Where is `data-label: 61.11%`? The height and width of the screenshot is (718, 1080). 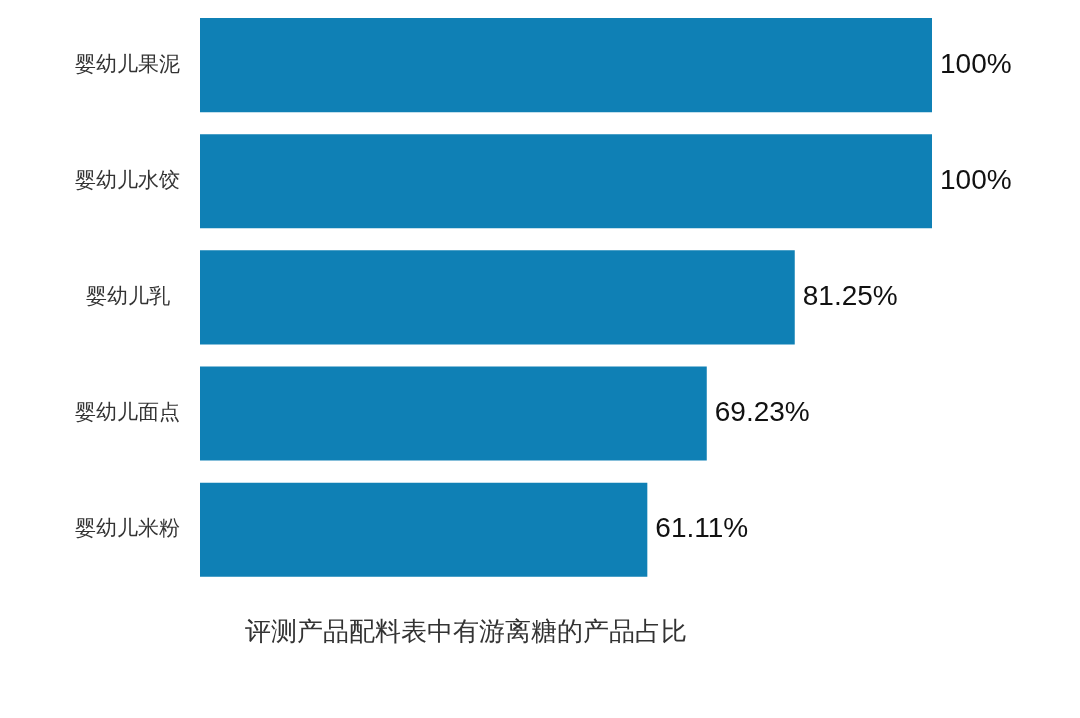
data-label: 61.11% is located at coordinates (702, 528).